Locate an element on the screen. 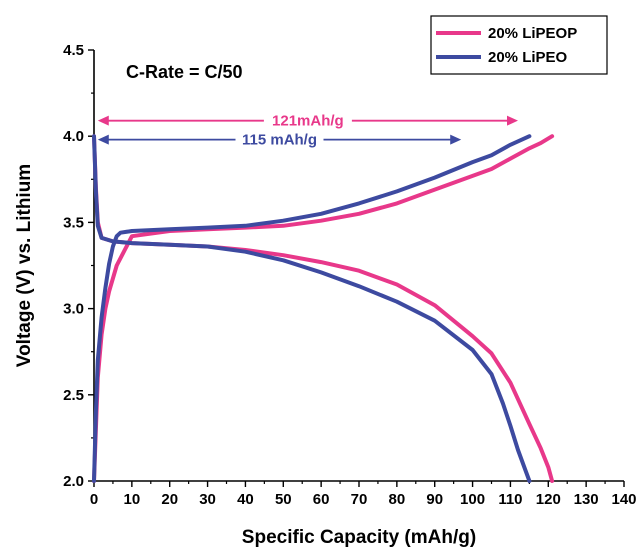 This screenshot has width=638, height=548. y-tick-label: 2.0 is located at coordinates (73, 481).